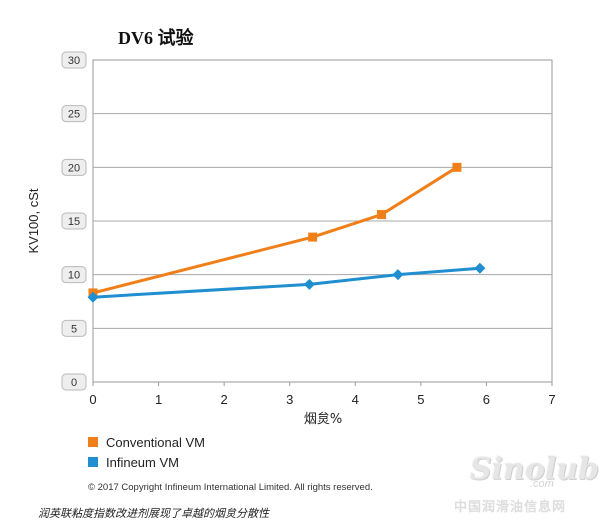  I want to click on y-tick-label: 30, so click(74, 61).